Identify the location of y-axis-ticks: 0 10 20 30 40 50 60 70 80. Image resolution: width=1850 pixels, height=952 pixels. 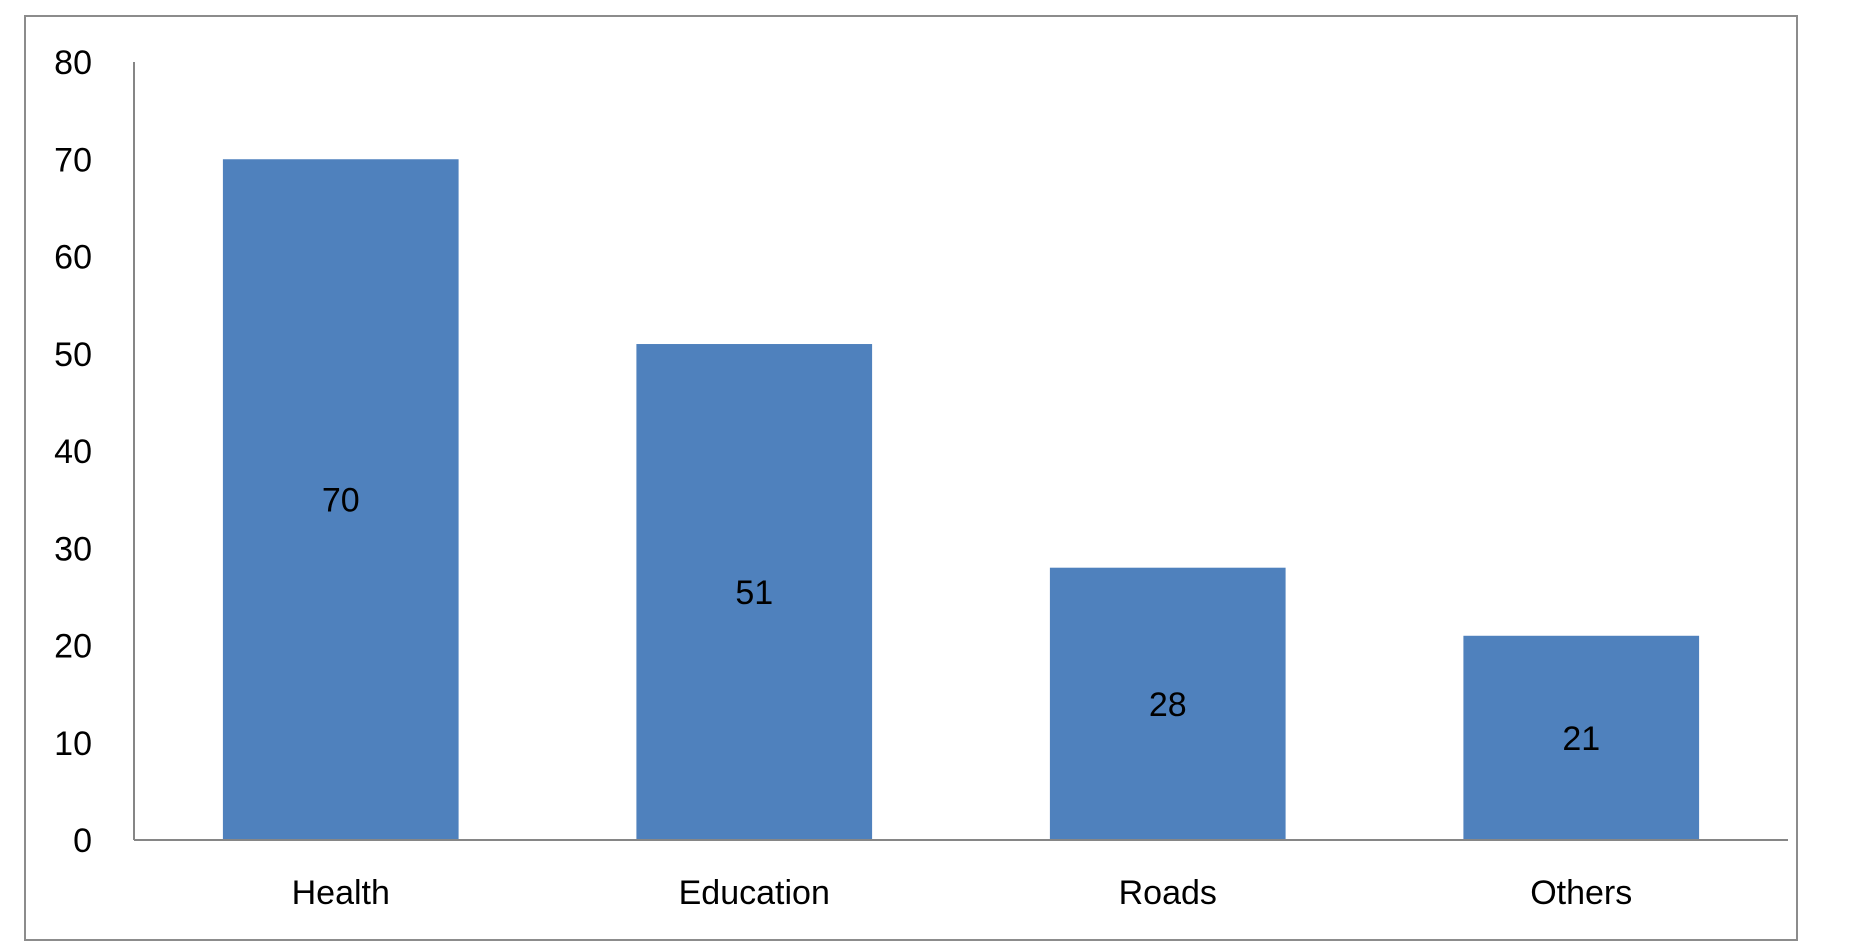
(73, 452).